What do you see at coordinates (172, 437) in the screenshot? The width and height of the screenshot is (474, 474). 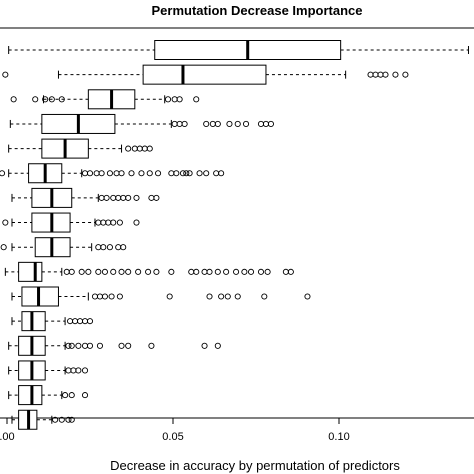 I see `x-tick-label: 0.05` at bounding box center [172, 437].